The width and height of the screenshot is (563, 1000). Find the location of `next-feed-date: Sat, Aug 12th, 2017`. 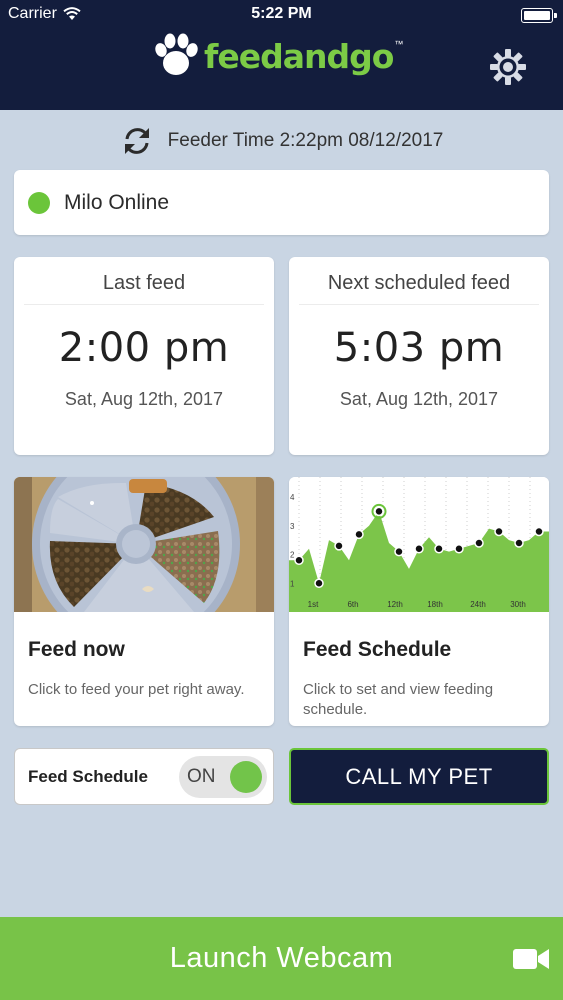

next-feed-date: Sat, Aug 12th, 2017 is located at coordinates (419, 399).